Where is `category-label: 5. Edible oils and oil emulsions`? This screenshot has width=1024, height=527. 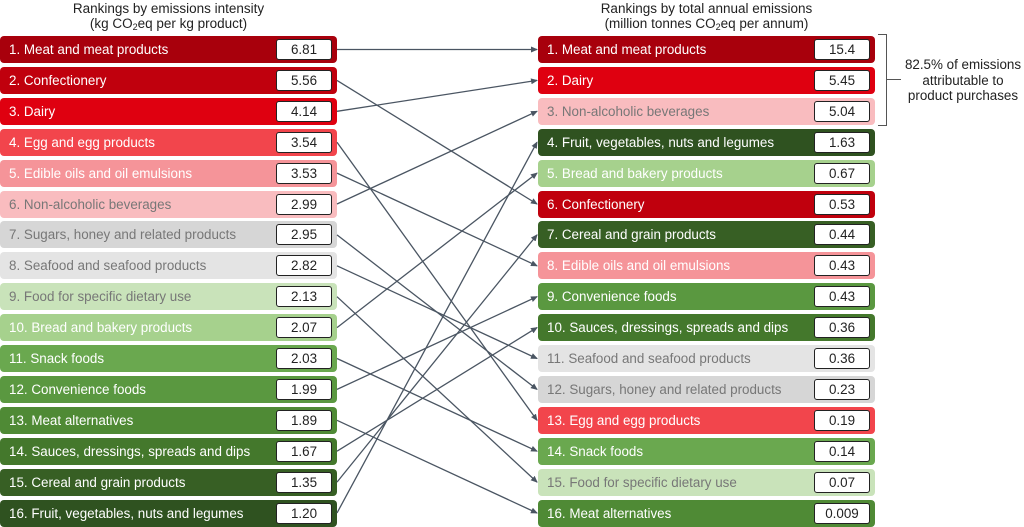 category-label: 5. Edible oils and oil emulsions is located at coordinates (101, 173).